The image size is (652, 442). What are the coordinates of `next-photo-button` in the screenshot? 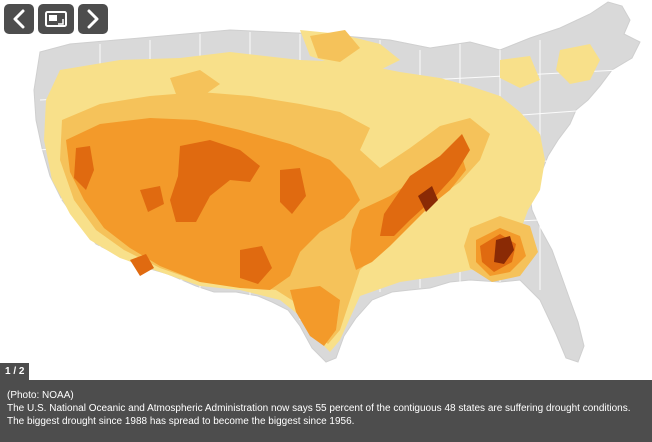 It's located at (93, 19).